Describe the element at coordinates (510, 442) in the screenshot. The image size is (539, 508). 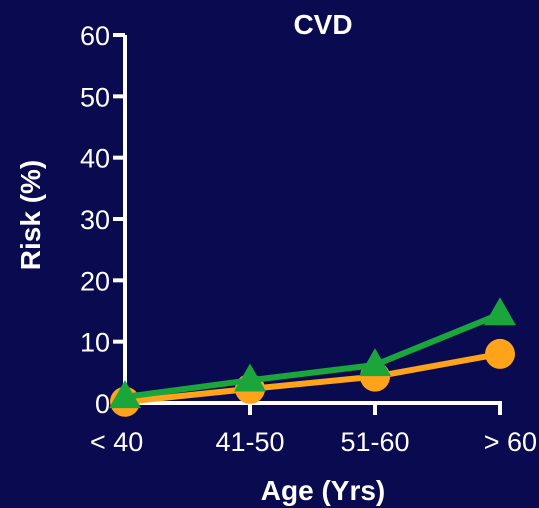
I see `x-tick-label: > 60` at that location.